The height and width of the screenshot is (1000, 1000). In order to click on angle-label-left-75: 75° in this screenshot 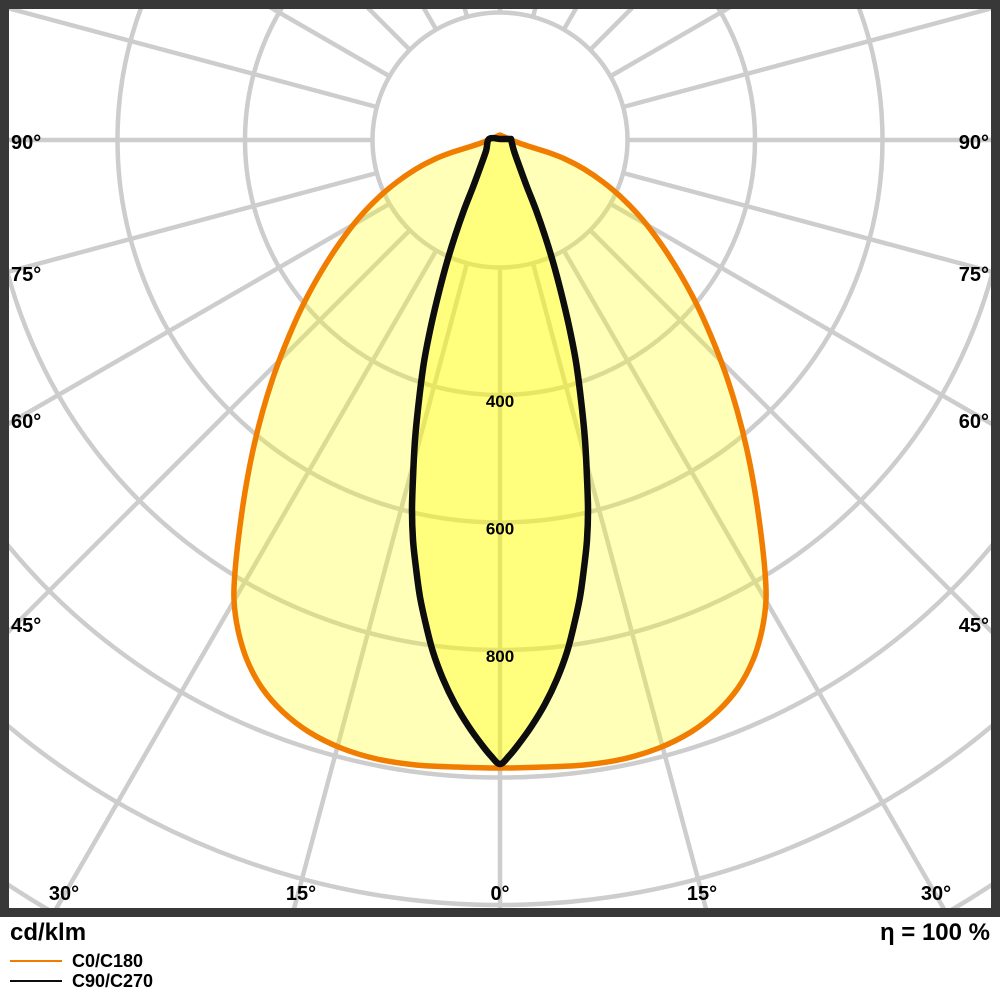, I will do `click(26, 275)`.